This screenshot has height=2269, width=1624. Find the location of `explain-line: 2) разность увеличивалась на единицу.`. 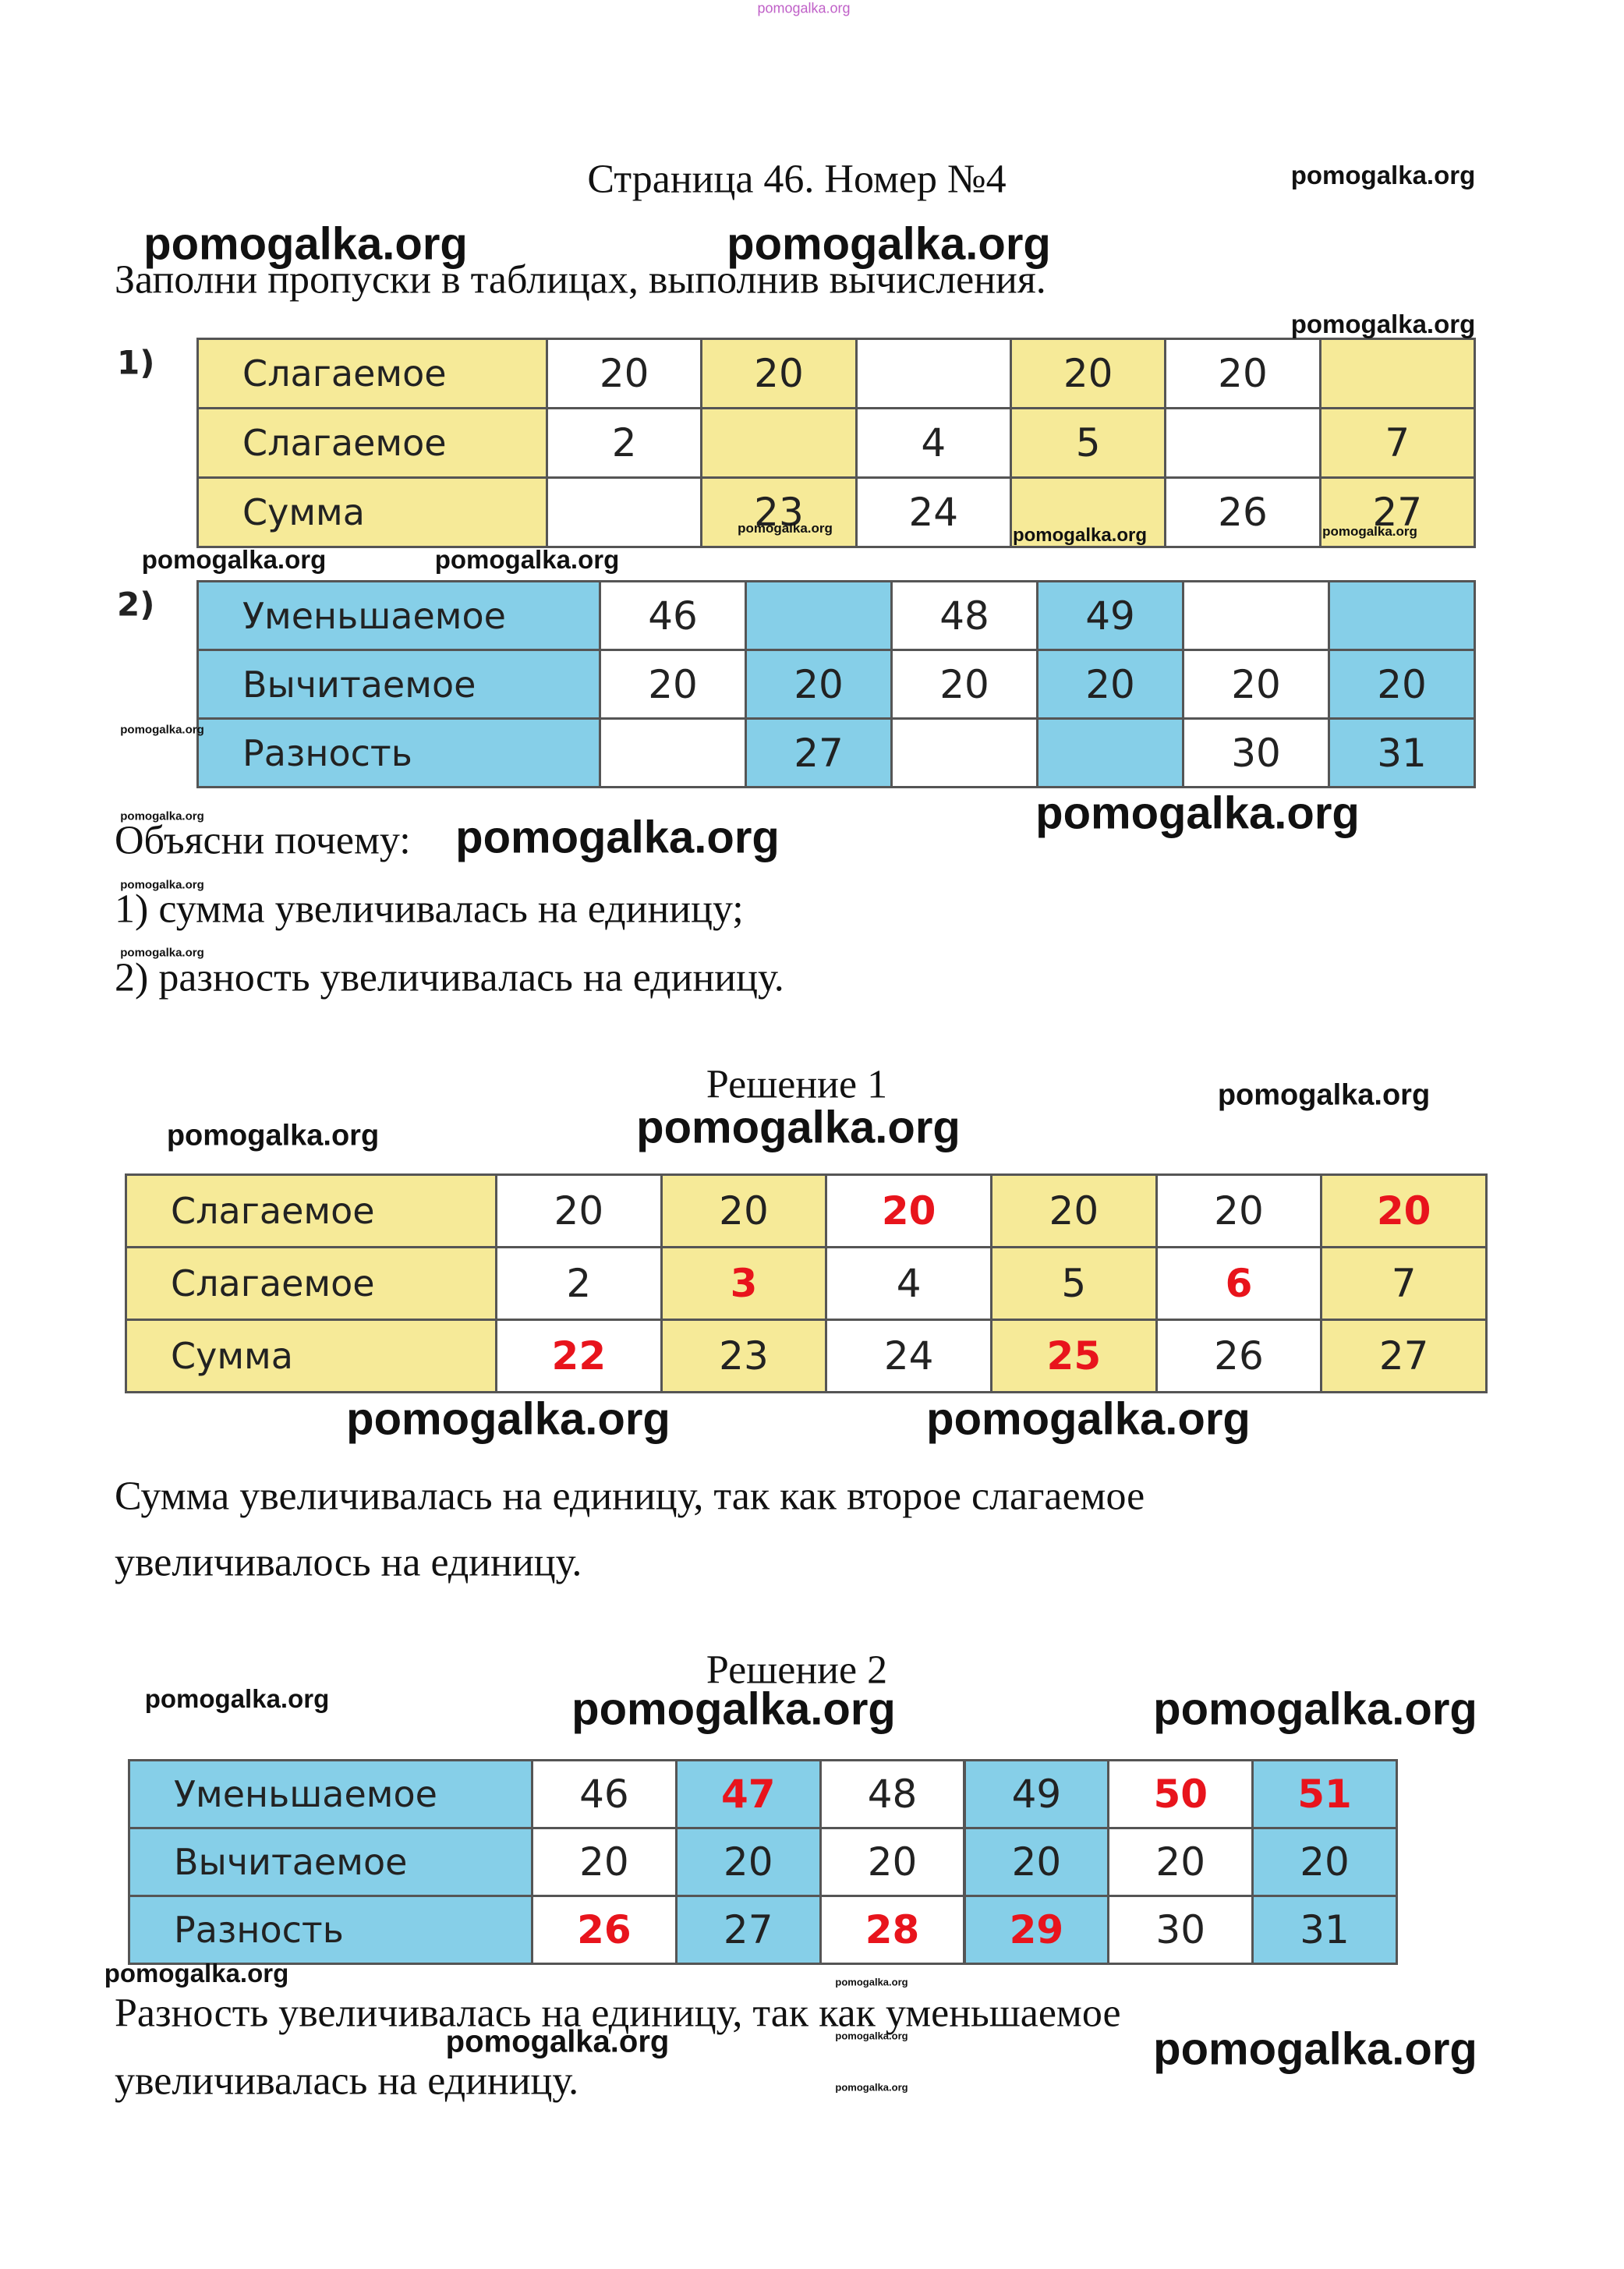

explain-line: 2) разность увеличивалась на единицу. is located at coordinates (449, 977).